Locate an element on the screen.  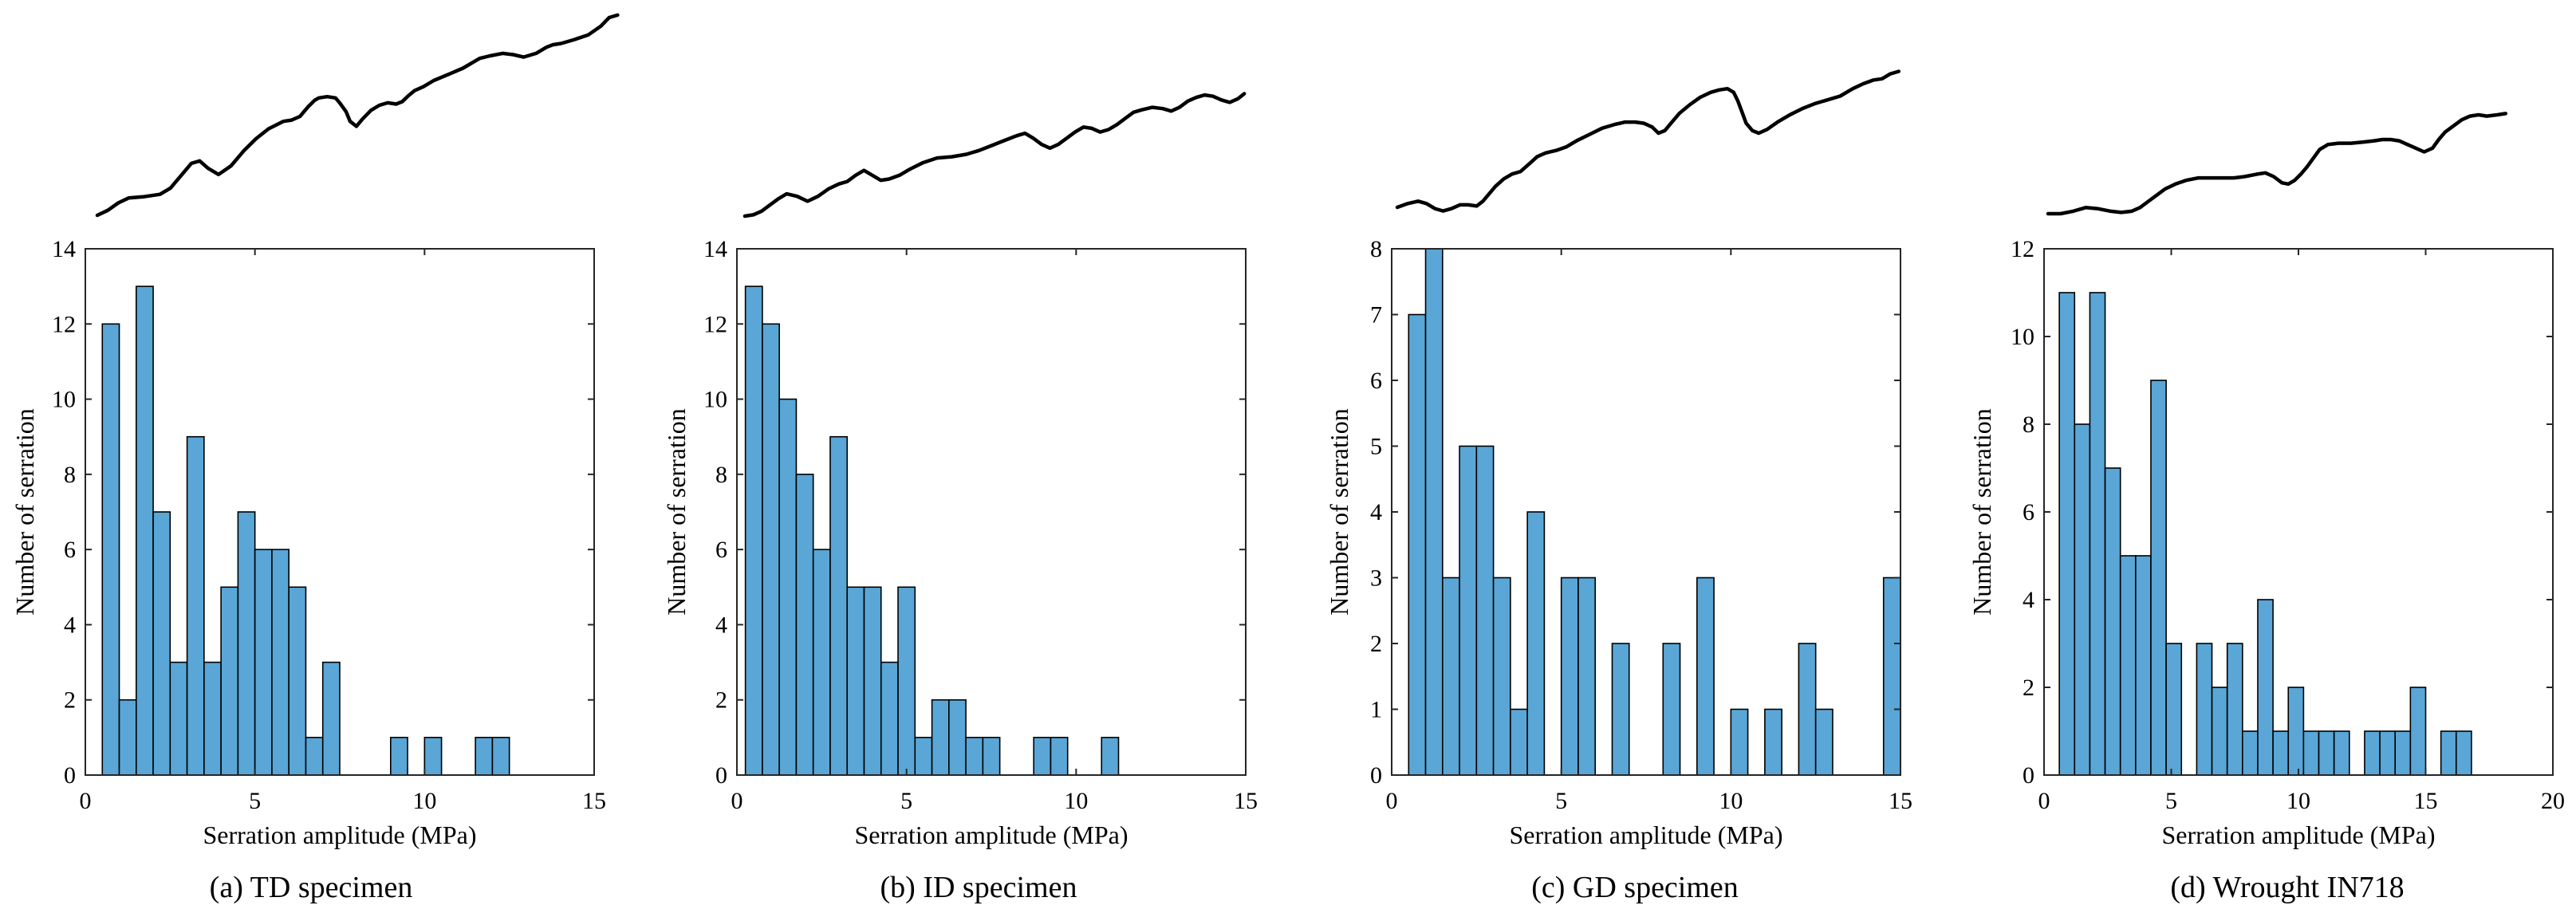
y-tick-label: 8 is located at coordinates (721, 475).